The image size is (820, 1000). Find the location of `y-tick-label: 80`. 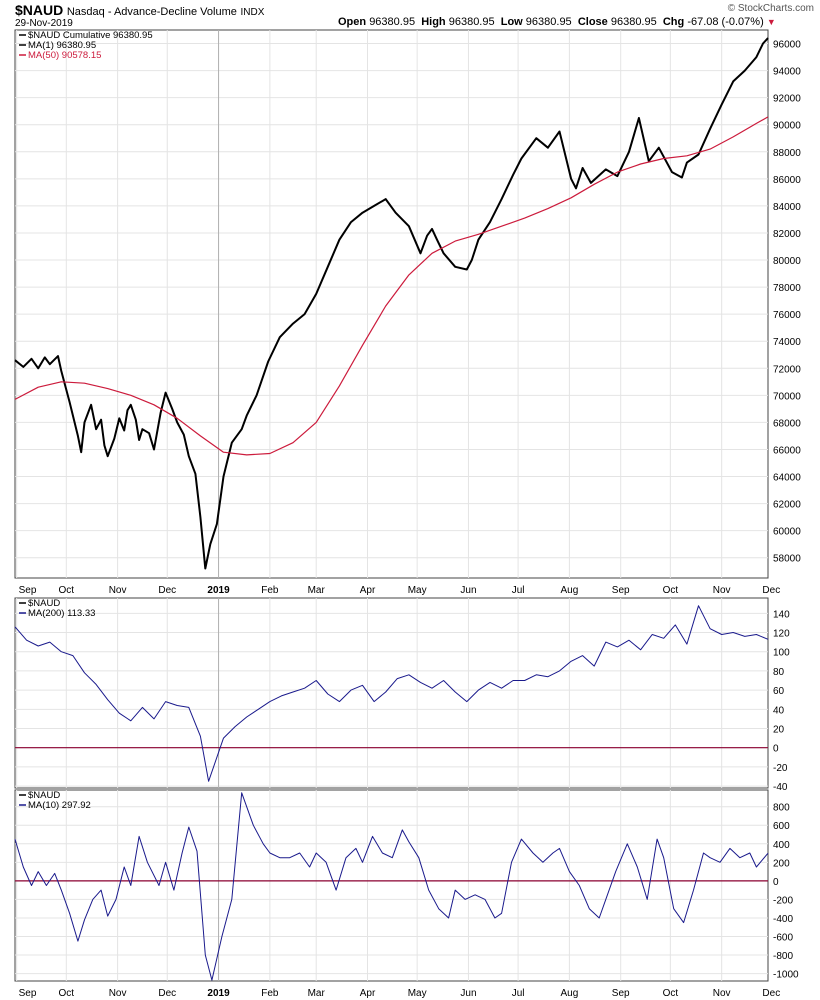

y-tick-label: 80 is located at coordinates (779, 672).